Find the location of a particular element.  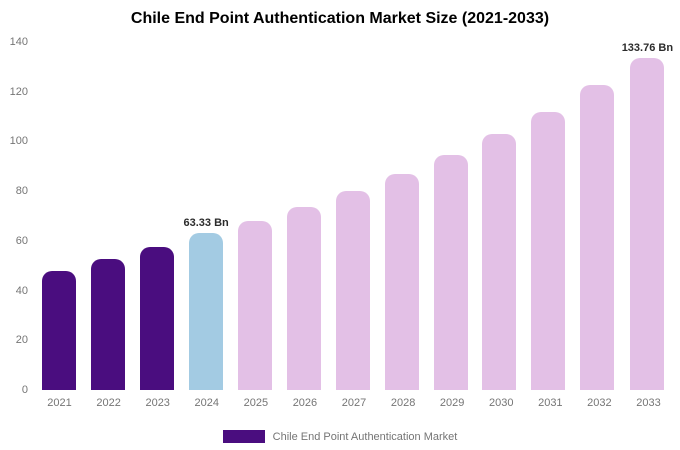

bar-2029 is located at coordinates (450, 272).